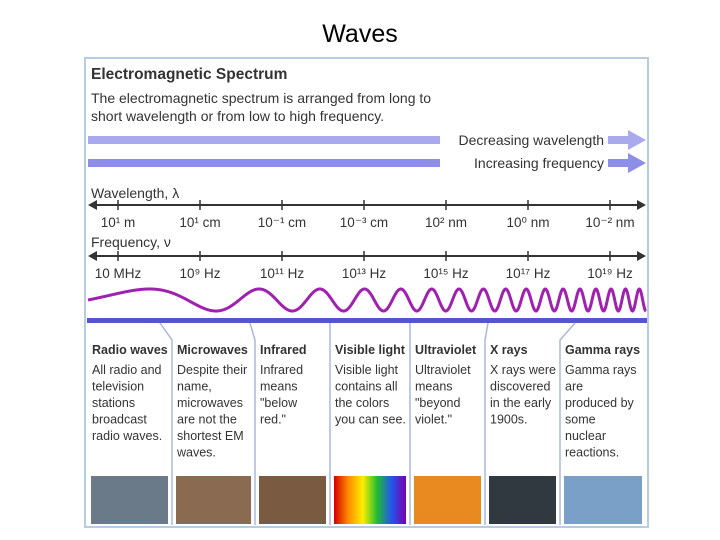  Describe the element at coordinates (199, 273) in the screenshot. I see `frequency-tick-label: 10⁹ Hz` at that location.